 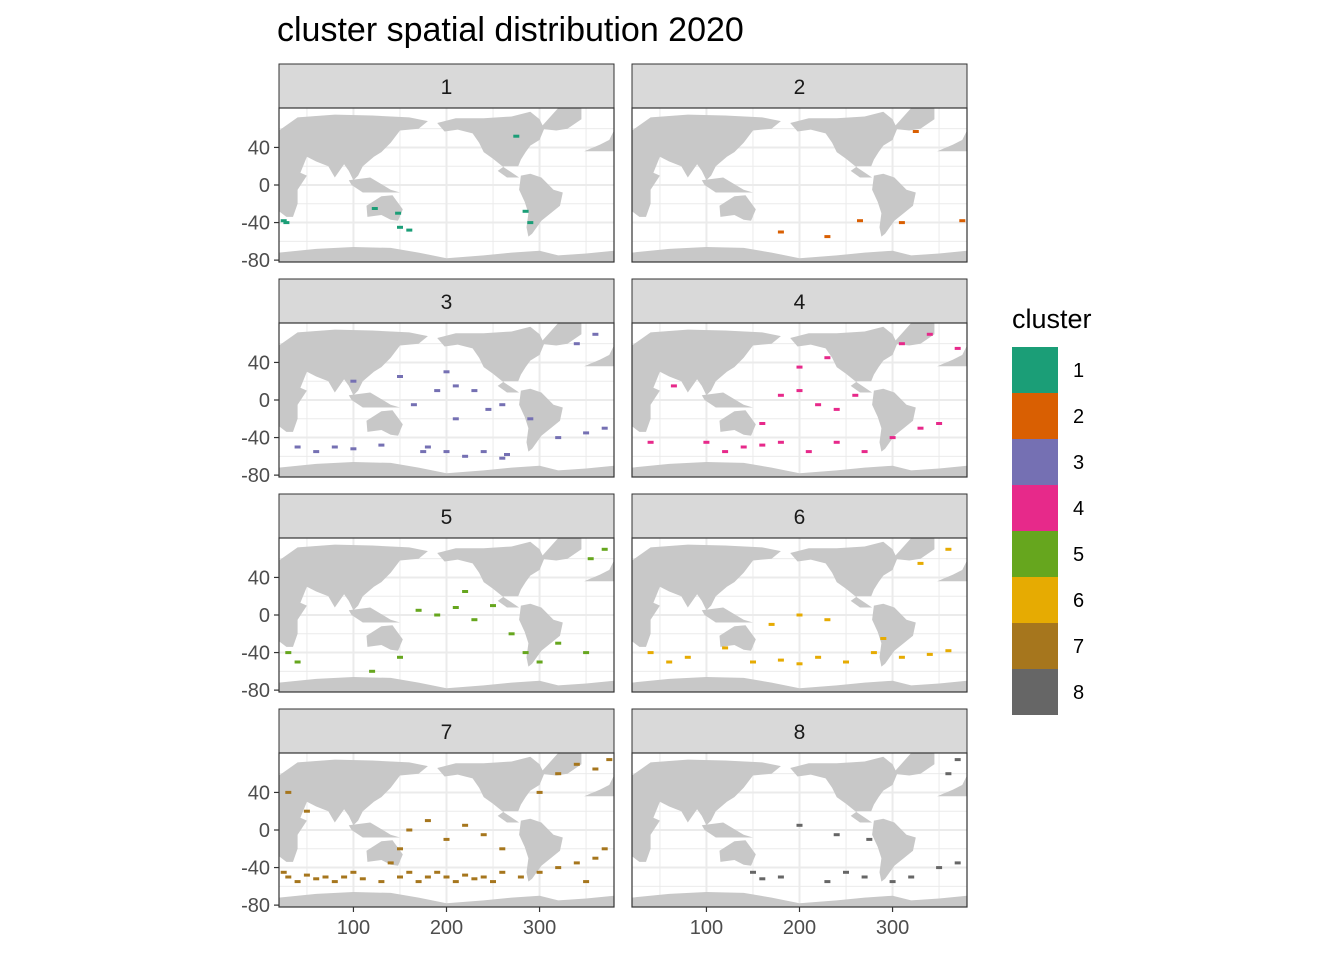 I want to click on facet-panel-4: 4, so click(x=799, y=378).